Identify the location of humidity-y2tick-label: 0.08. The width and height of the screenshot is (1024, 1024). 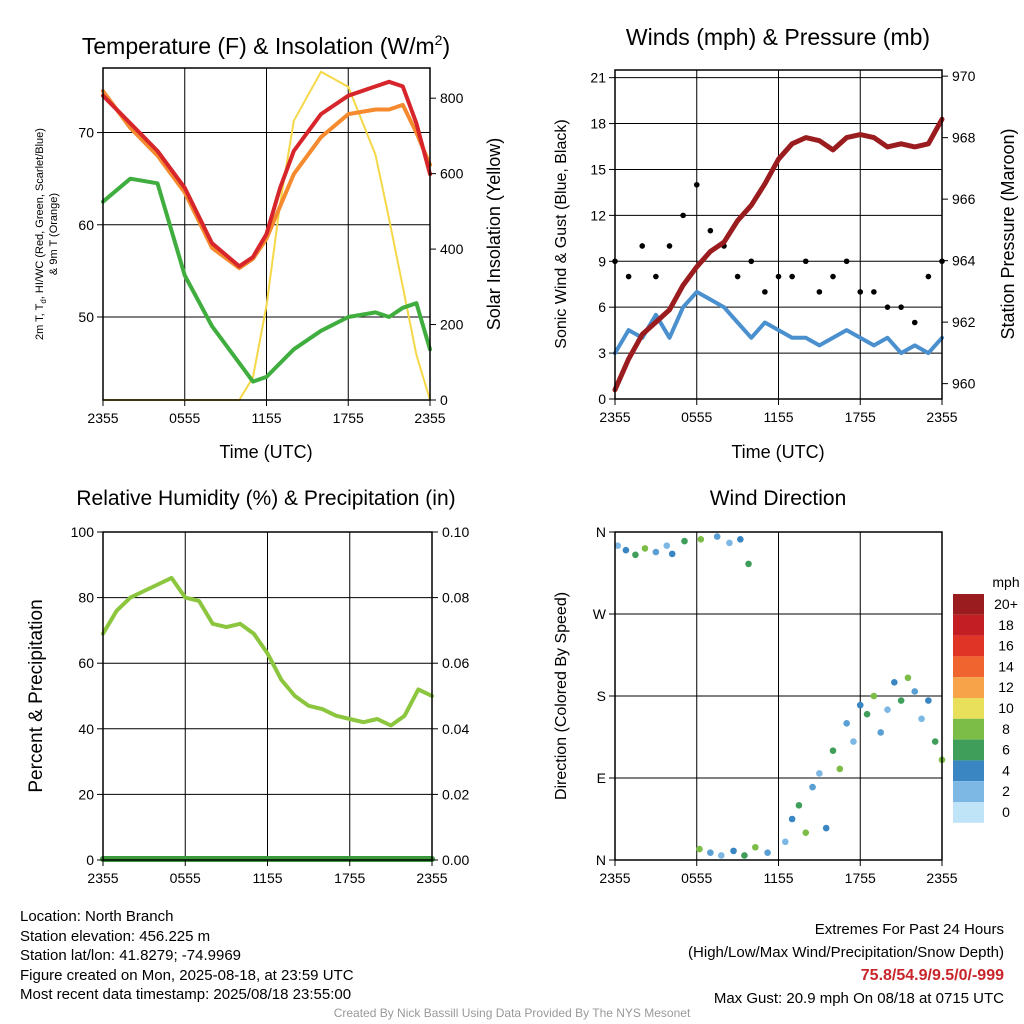
(455, 598).